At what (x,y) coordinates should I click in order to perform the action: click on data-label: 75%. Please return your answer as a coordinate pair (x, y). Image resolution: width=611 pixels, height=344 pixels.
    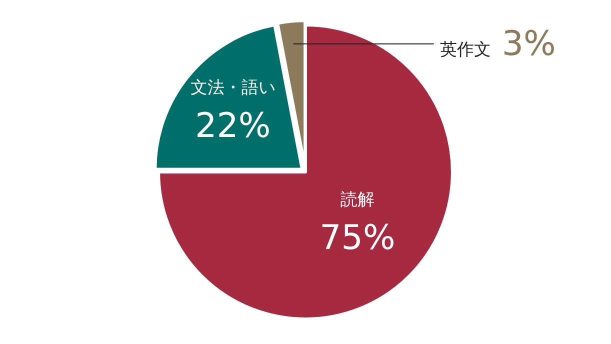
    Looking at the image, I should click on (358, 238).